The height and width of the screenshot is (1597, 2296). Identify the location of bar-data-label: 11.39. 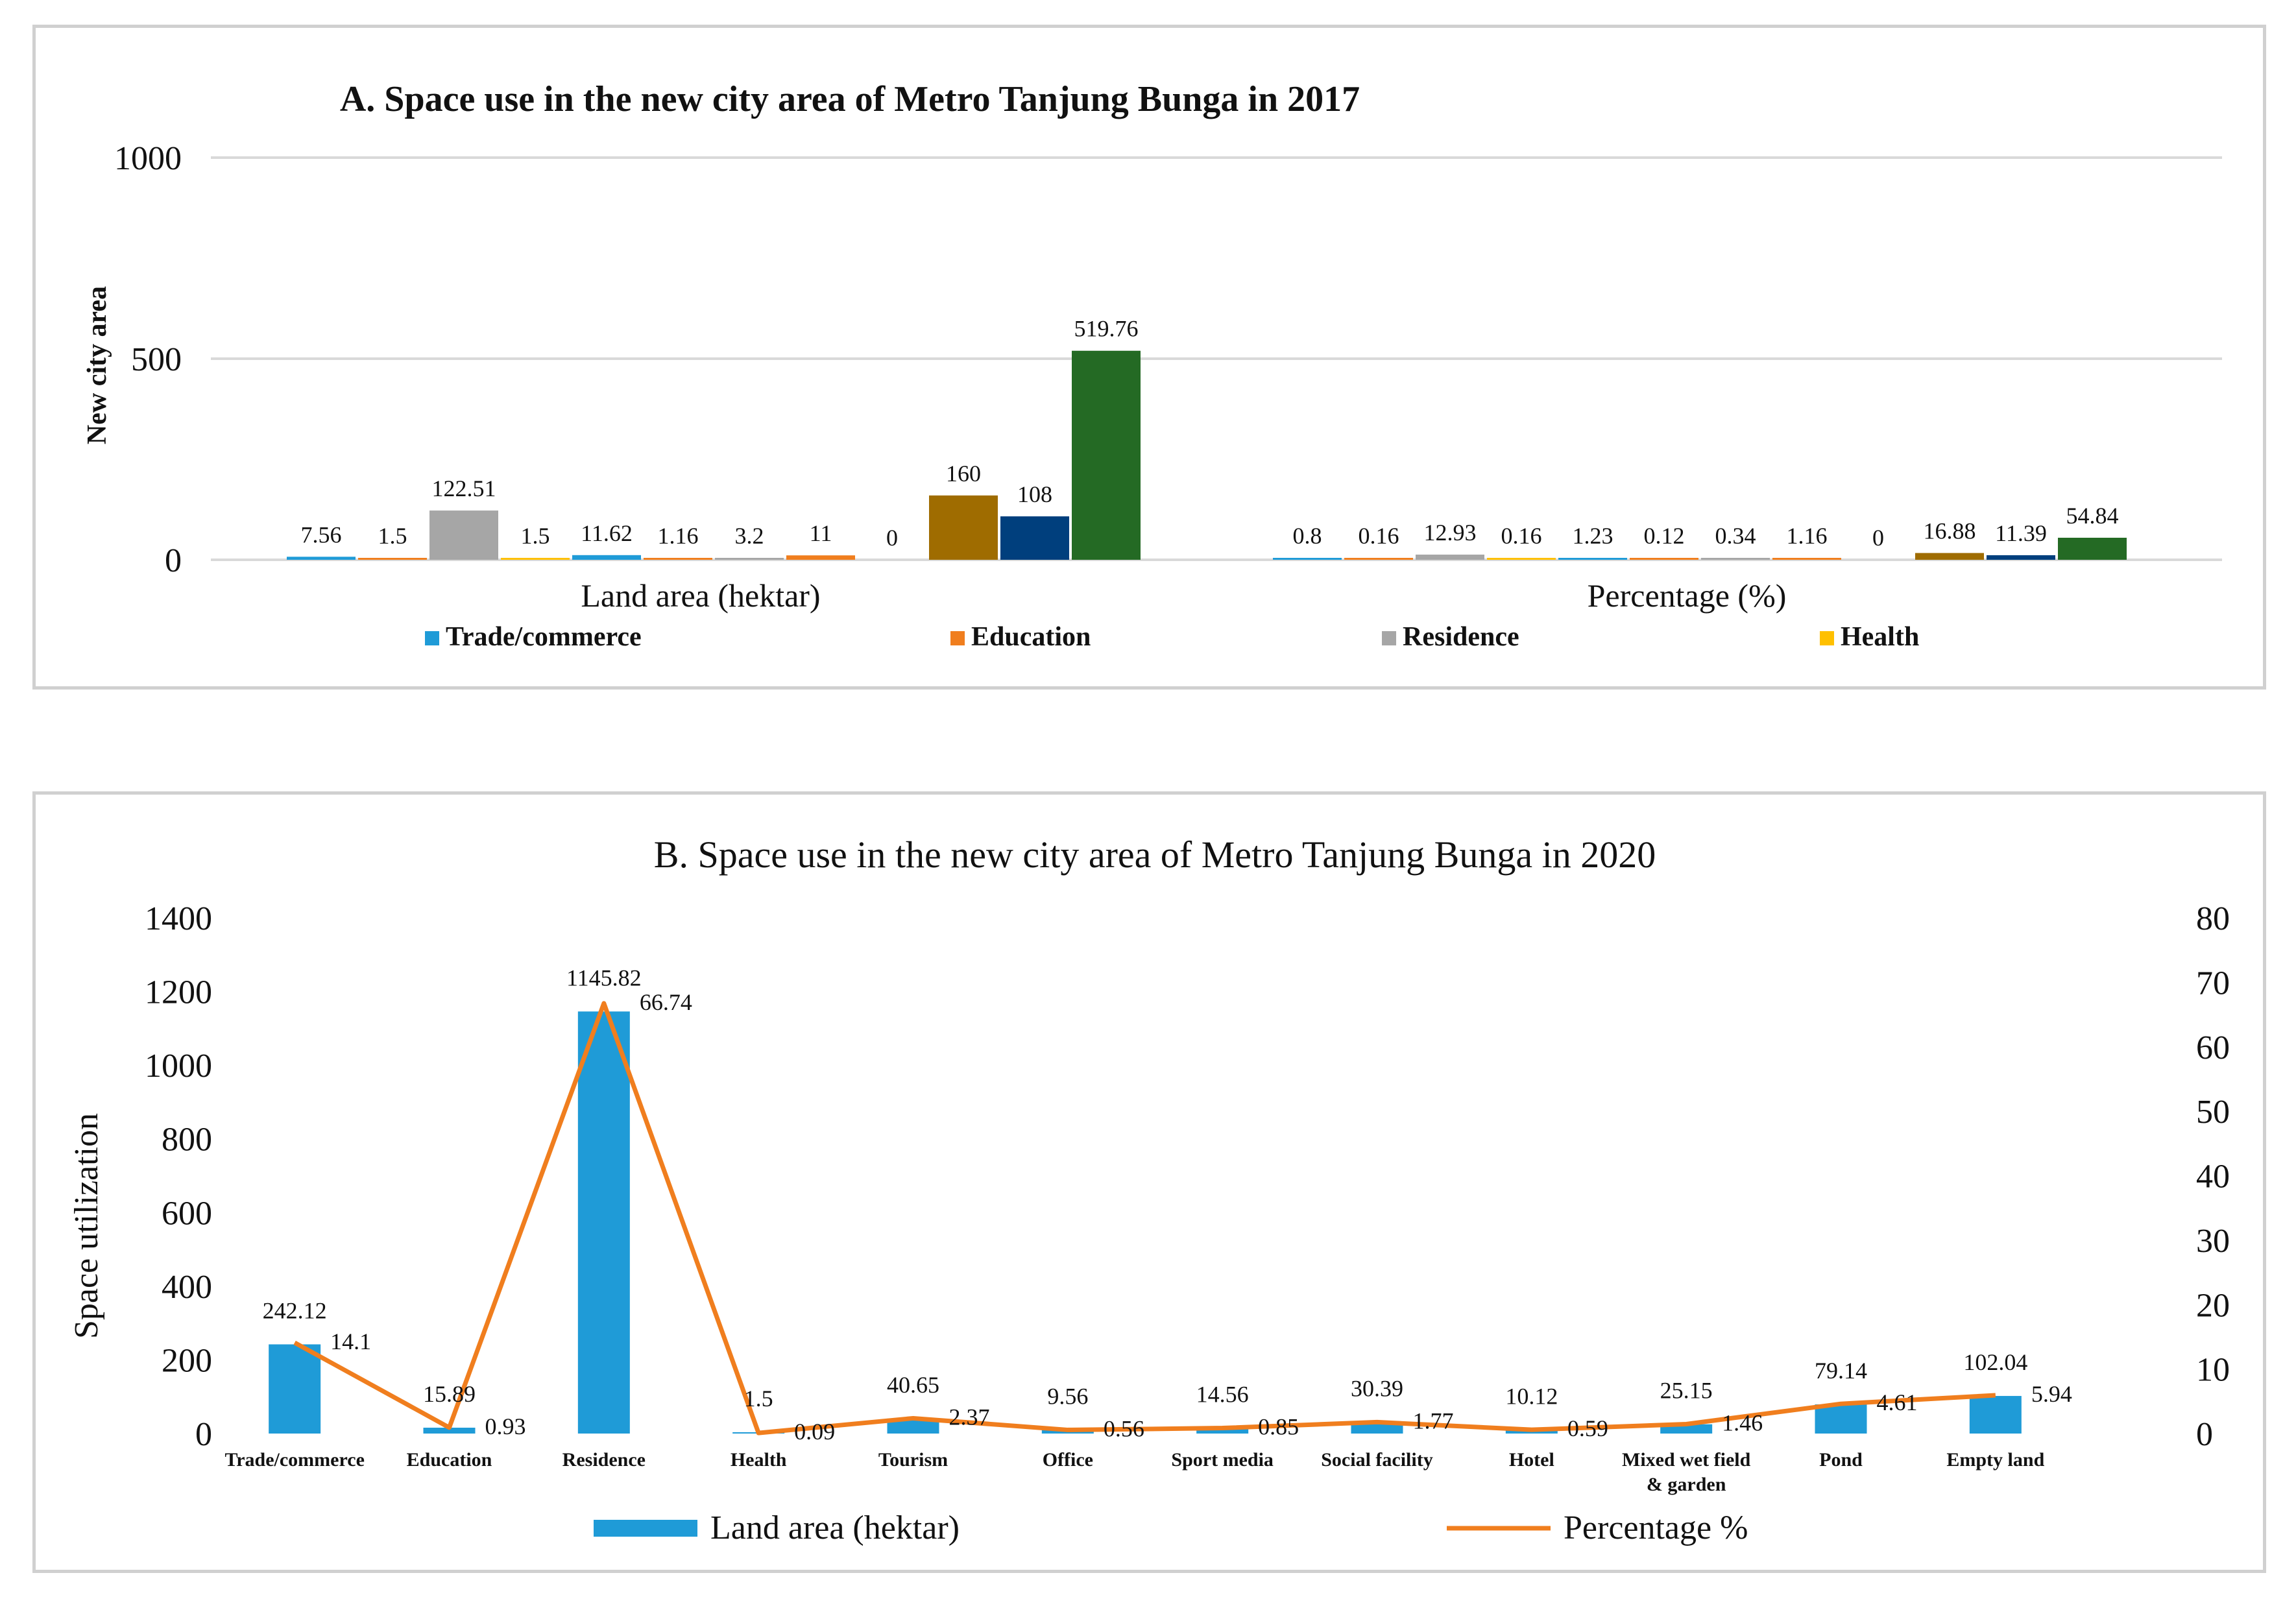
(2021, 533).